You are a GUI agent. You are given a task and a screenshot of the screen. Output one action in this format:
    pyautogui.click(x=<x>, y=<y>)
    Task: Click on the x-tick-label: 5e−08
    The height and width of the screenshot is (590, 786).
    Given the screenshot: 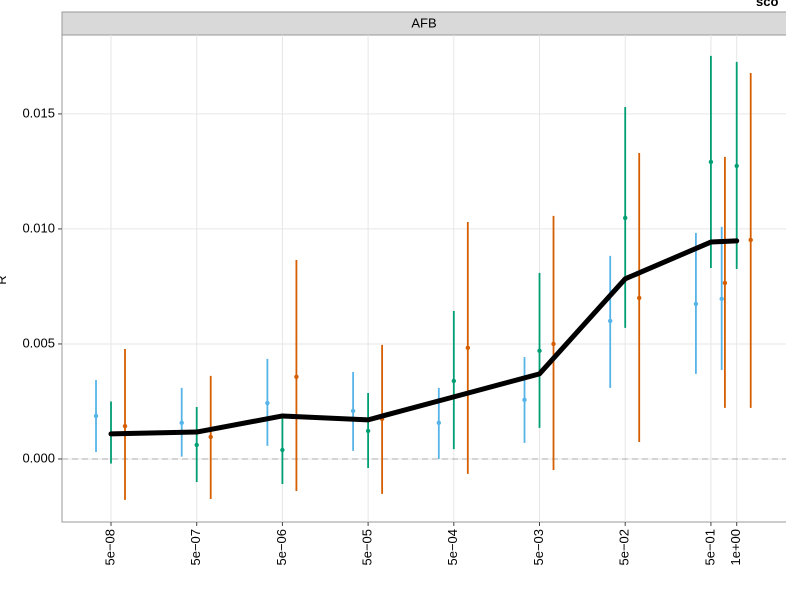 What is the action you would take?
    pyautogui.click(x=109, y=547)
    